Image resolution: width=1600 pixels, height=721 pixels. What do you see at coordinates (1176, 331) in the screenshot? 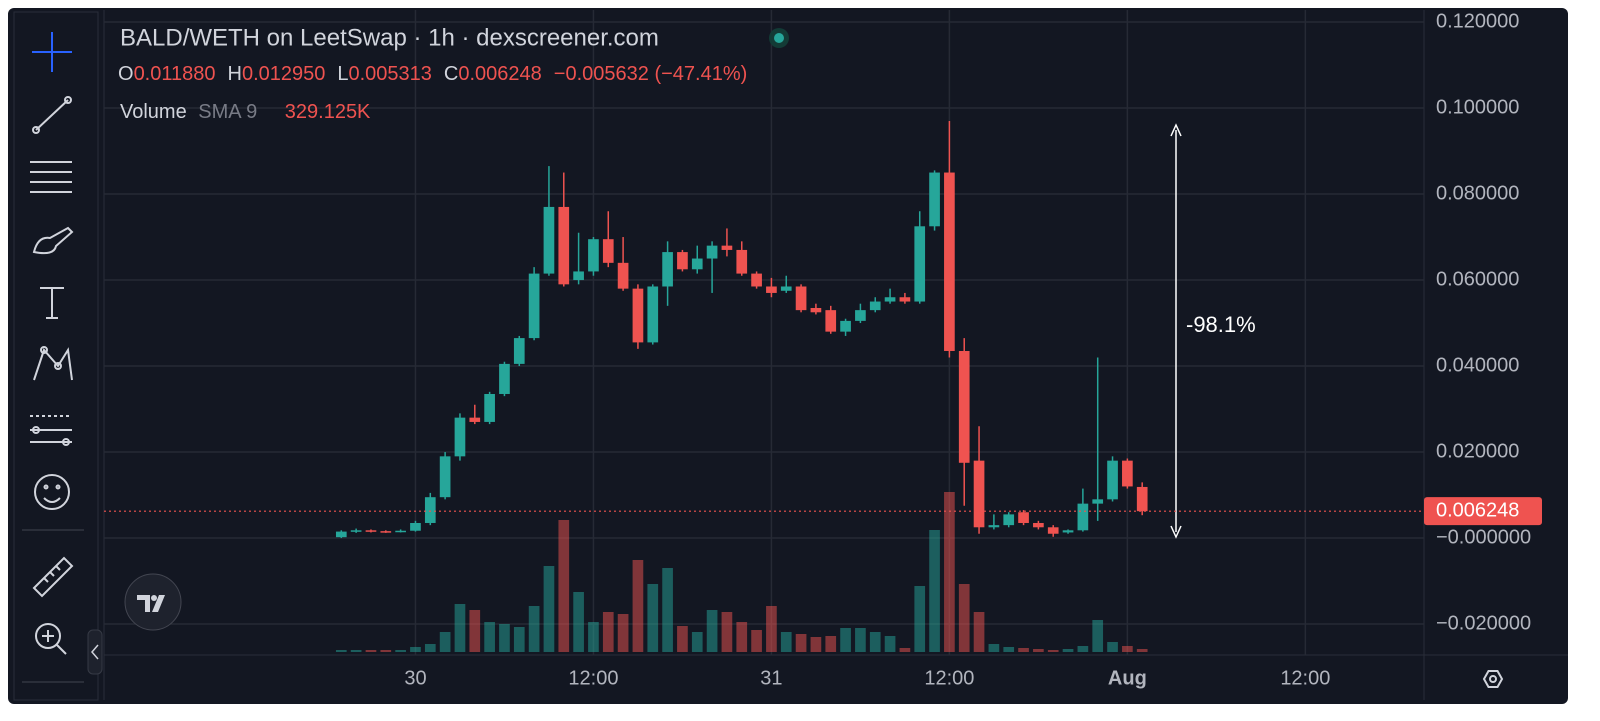
I see `measure-arrowheads` at bounding box center [1176, 331].